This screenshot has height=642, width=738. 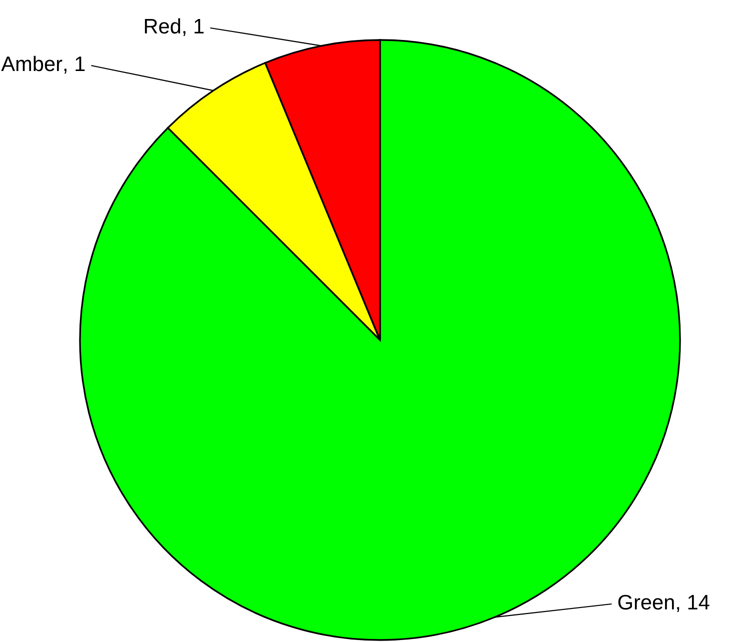 What do you see at coordinates (693, 603) in the screenshot?
I see `data-label: , 14` at bounding box center [693, 603].